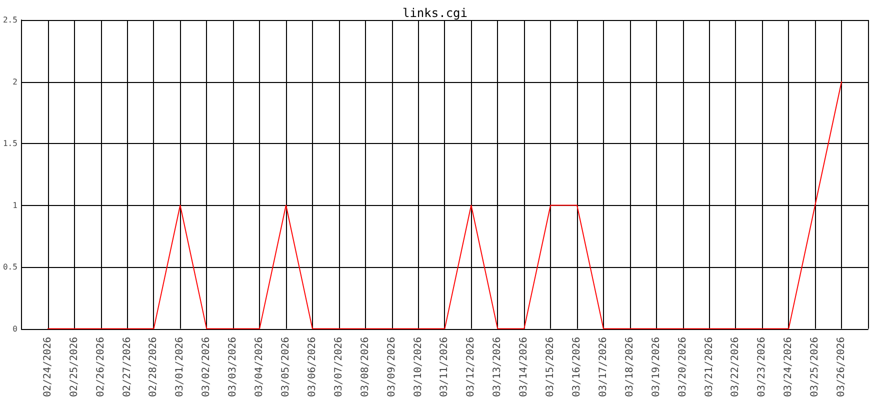 This screenshot has height=400, width=870. Describe the element at coordinates (435, 13) in the screenshot. I see `chart-title: links.cgi` at that location.